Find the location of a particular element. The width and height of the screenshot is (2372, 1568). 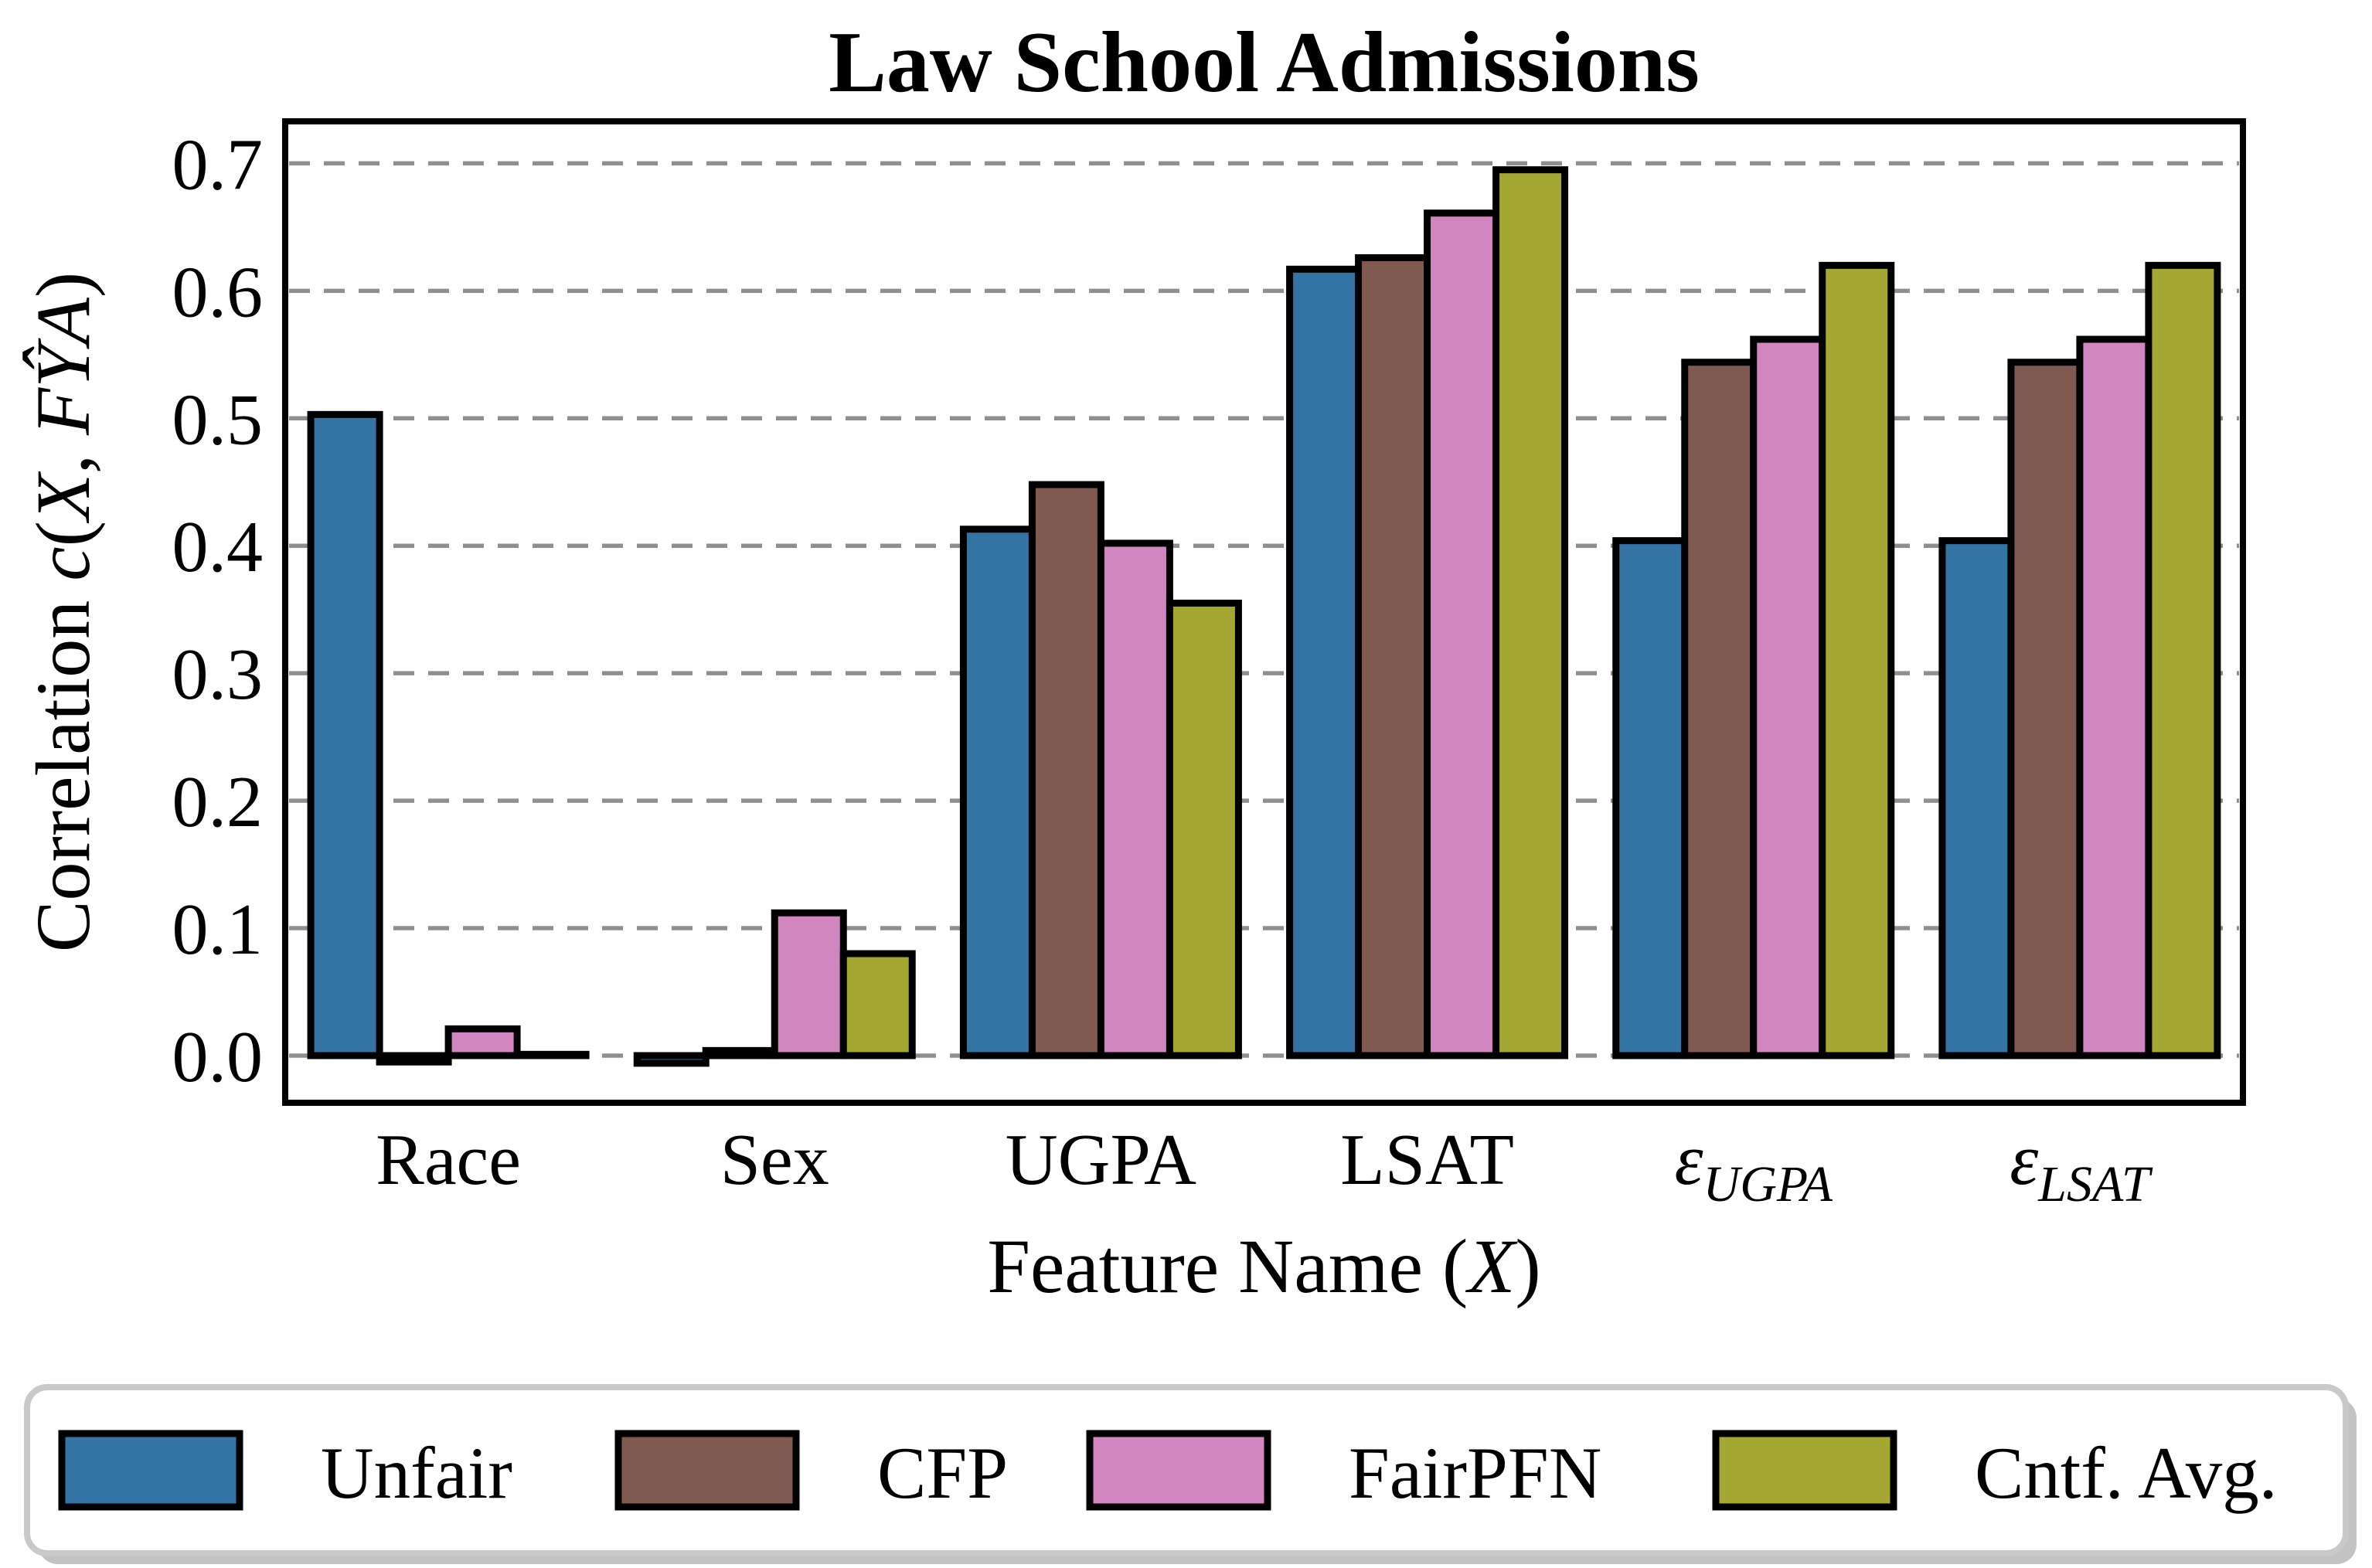

legend-swatch-cfp is located at coordinates (707, 1470).